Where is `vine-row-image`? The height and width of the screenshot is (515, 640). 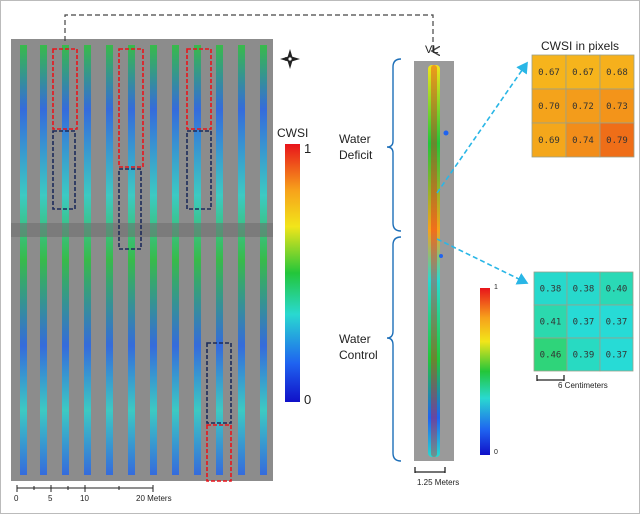
vine-row-image is located at coordinates (434, 261).